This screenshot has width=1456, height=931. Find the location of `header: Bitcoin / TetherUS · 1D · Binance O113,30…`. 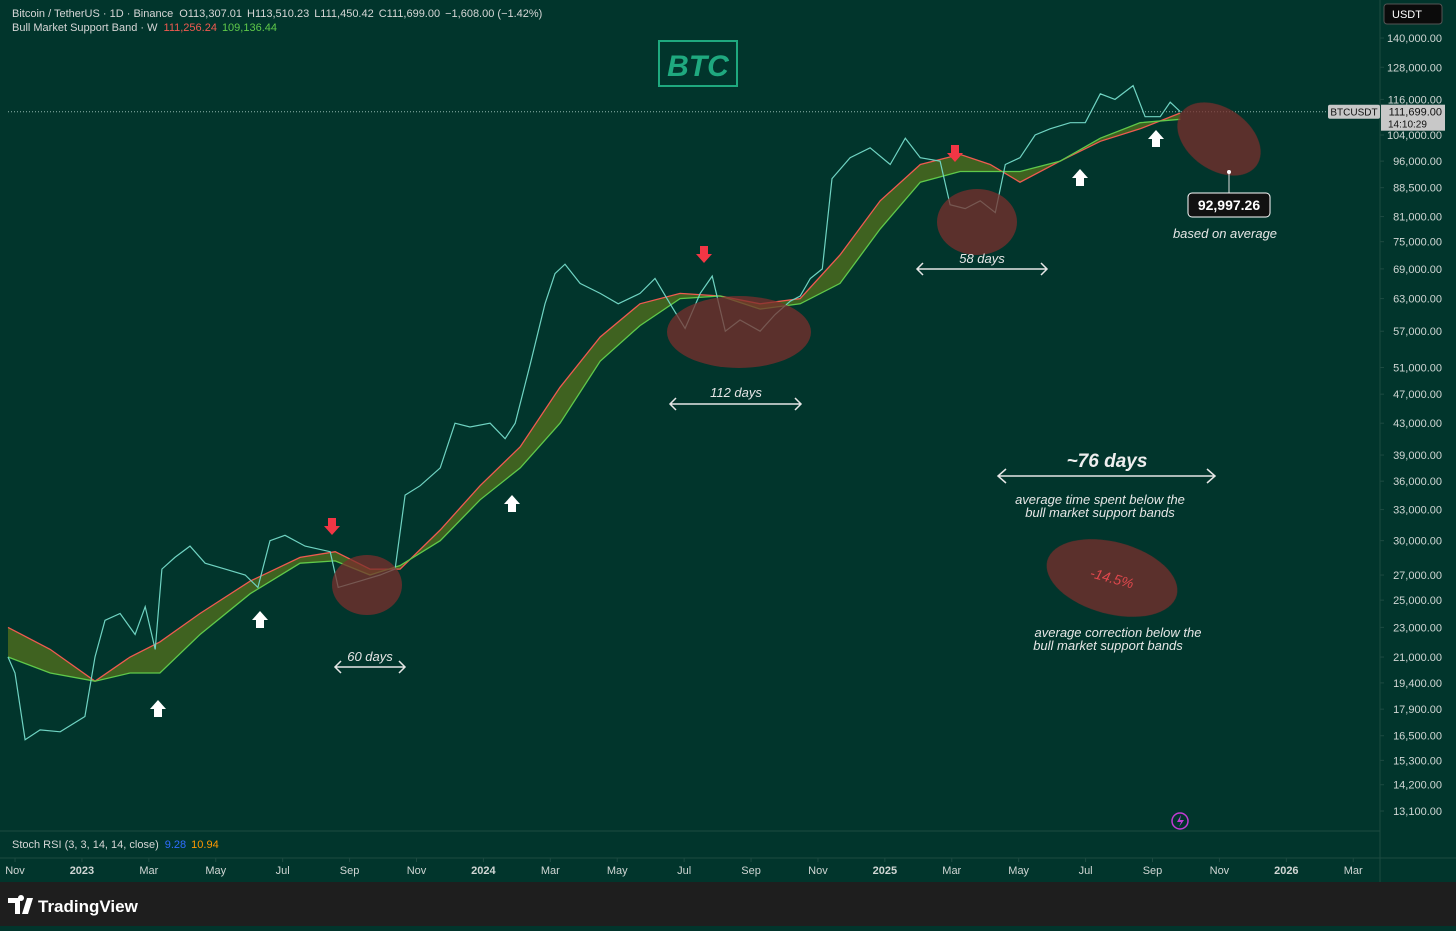

header: Bitcoin / TetherUS · 1D · Binance O113,30… is located at coordinates (277, 14).